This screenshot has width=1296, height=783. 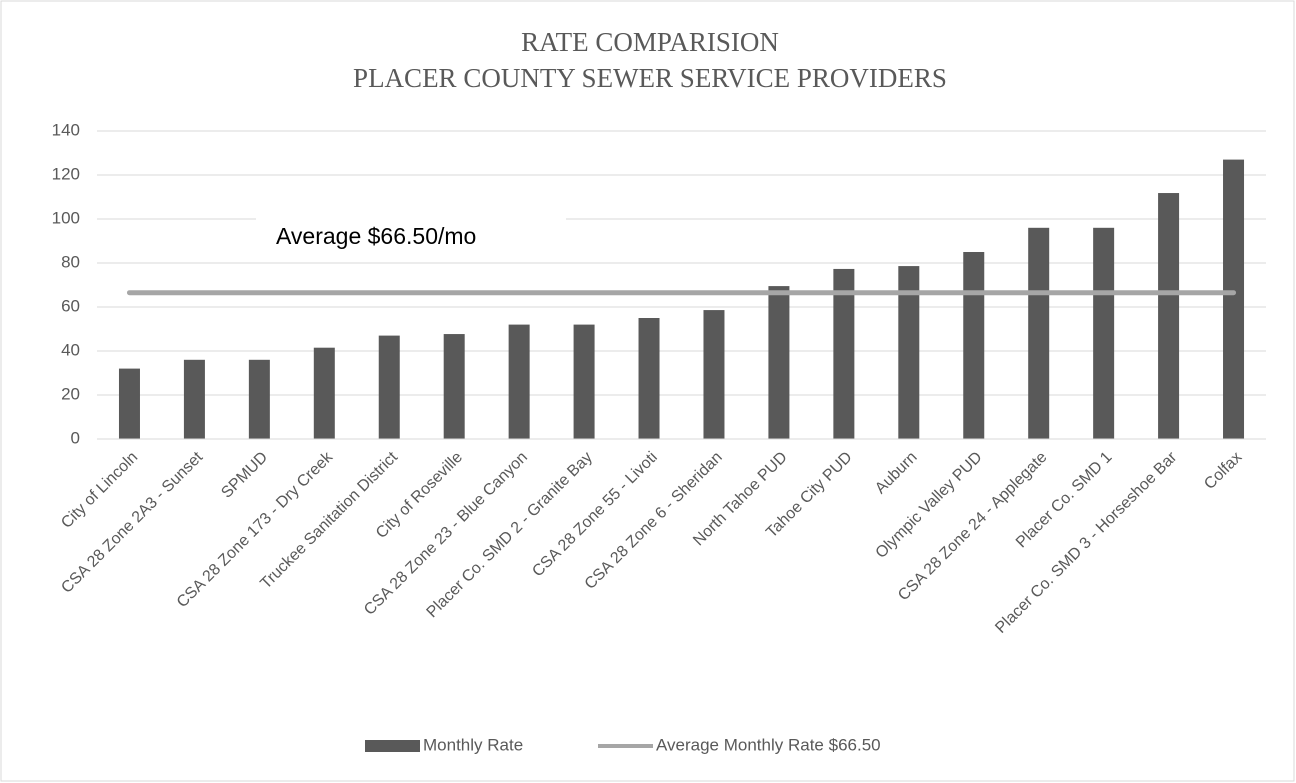 I want to click on y-tick-label: 40, so click(x=70, y=349).